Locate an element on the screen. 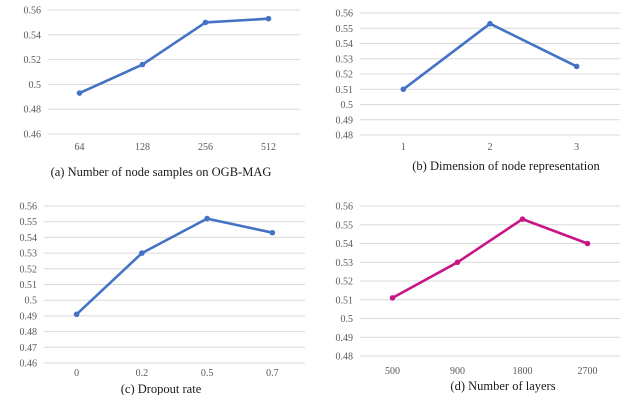 This screenshot has height=395, width=636. chart-c-xtick-label: 0.2 is located at coordinates (142, 373).